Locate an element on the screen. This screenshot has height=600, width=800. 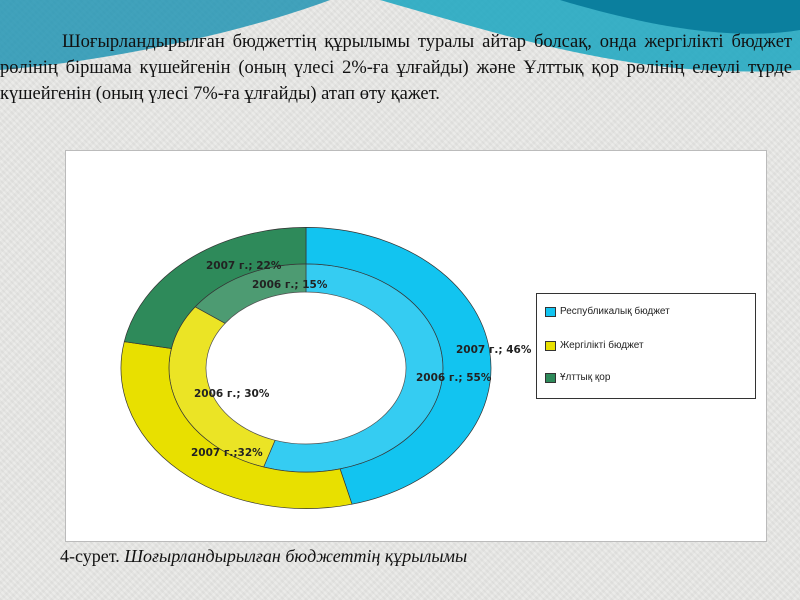
legend-label: Ұлттық қор is located at coordinates (585, 377).